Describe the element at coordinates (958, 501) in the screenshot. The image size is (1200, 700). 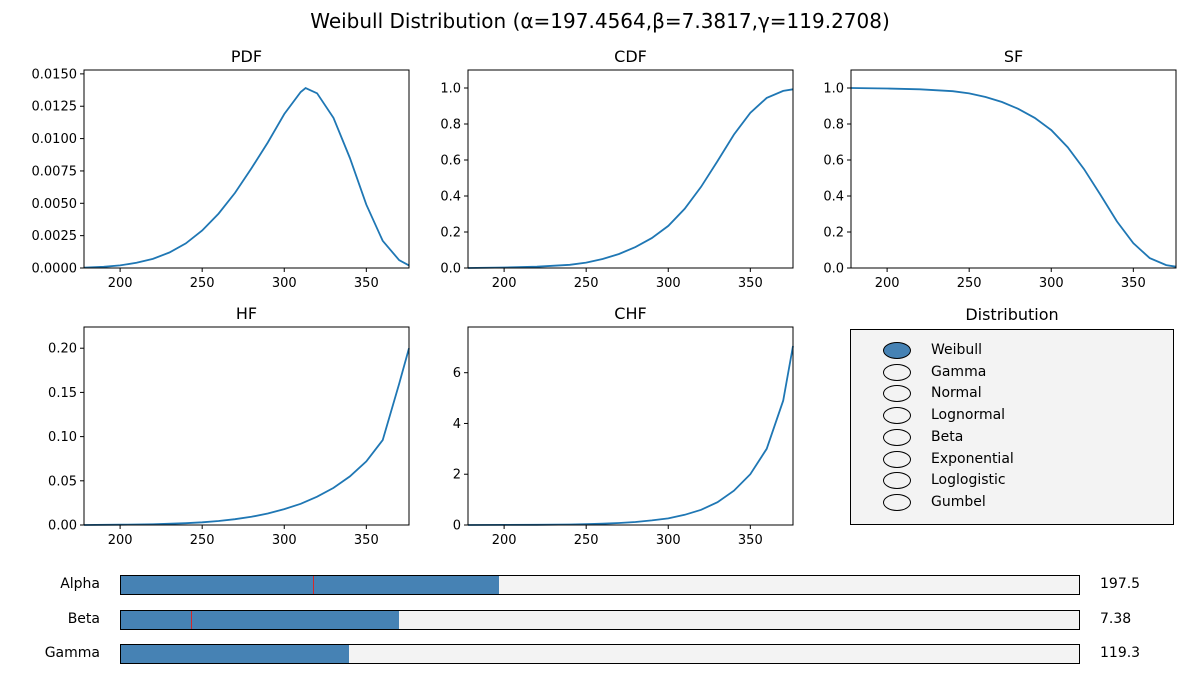
I see `radio-option-label: Gumbel` at that location.